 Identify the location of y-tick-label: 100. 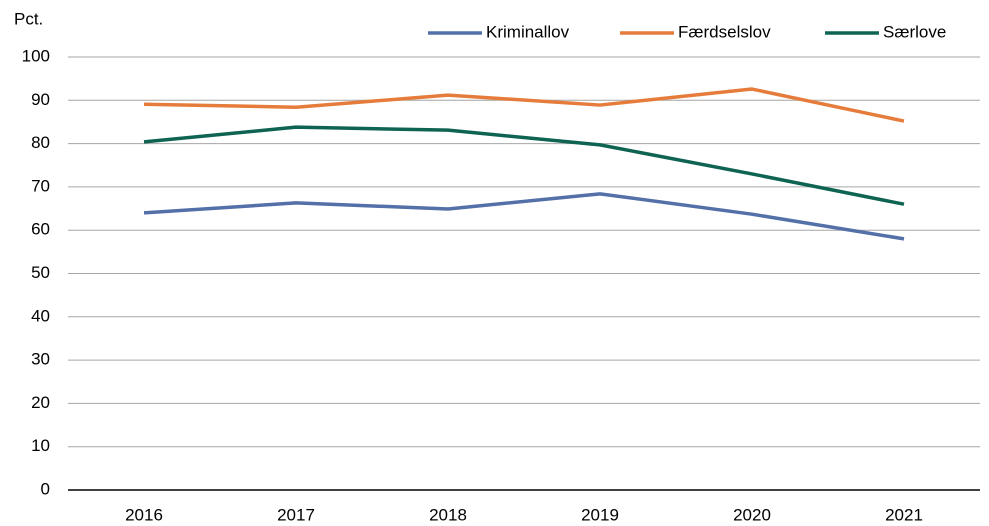
(36, 55).